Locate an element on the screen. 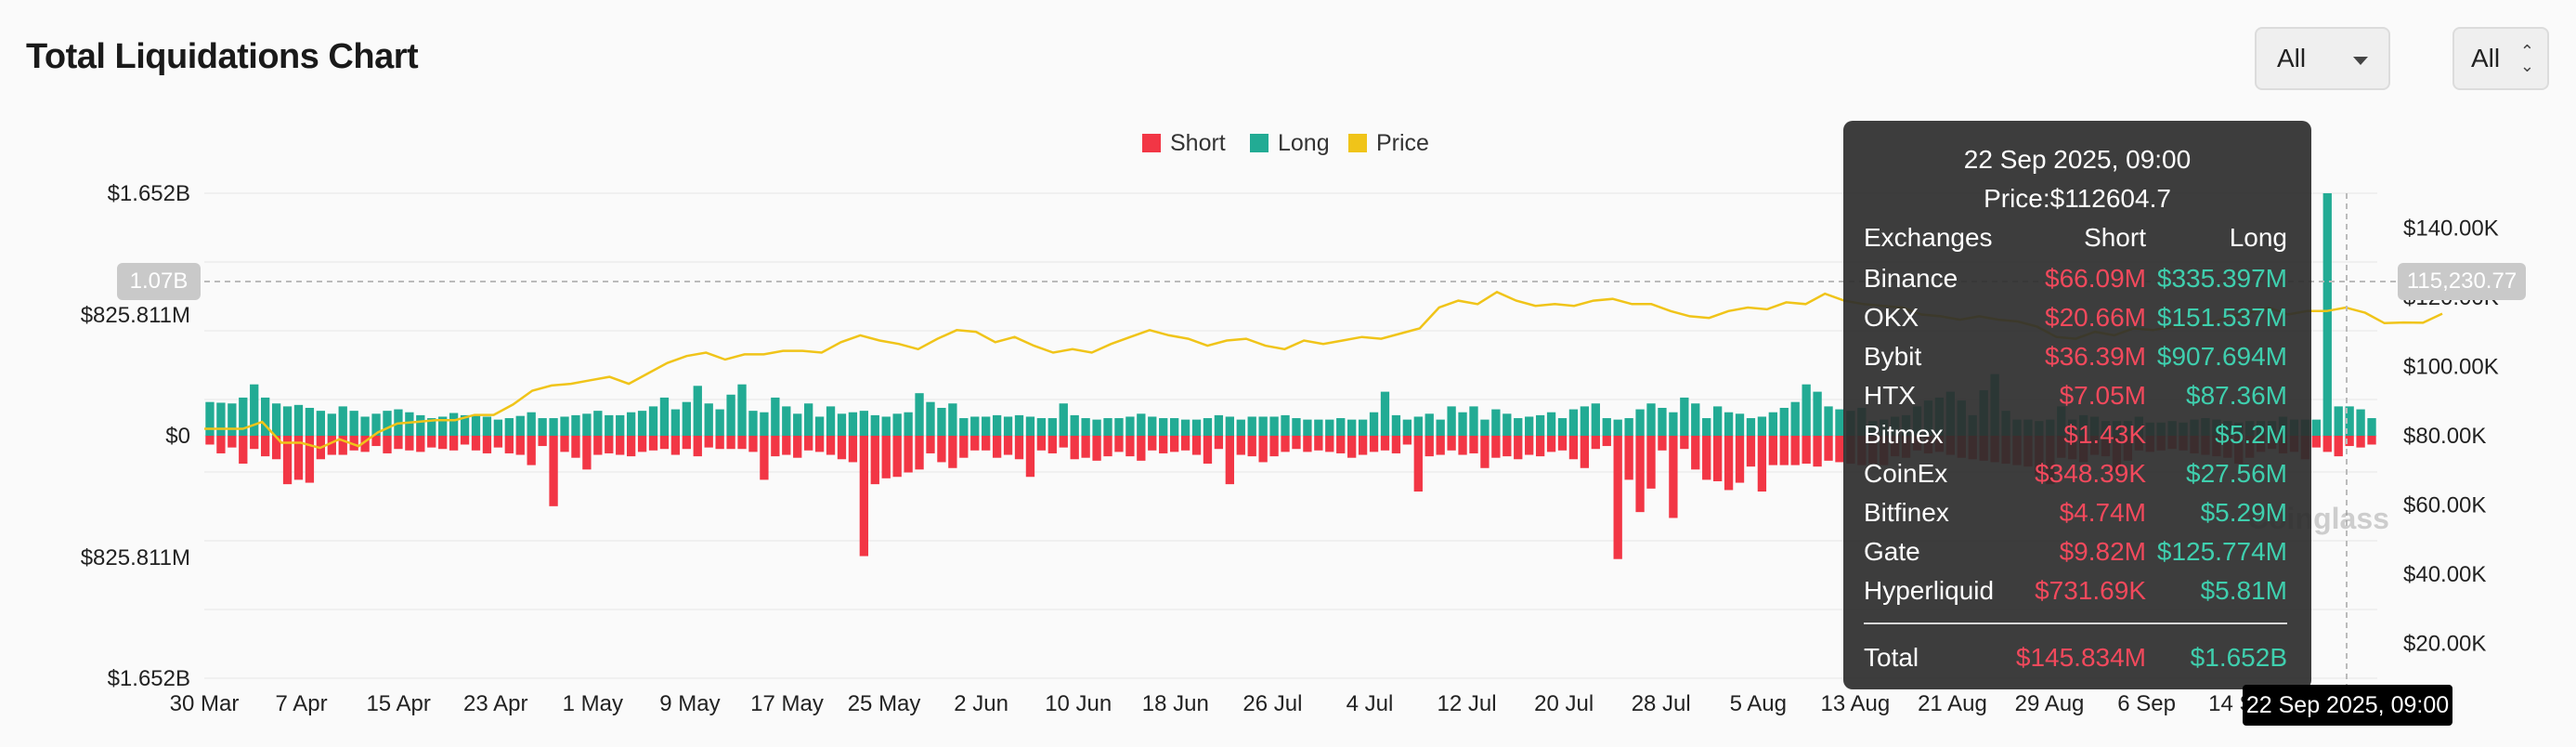 The image size is (2576, 747). tooltip-exchange-value: Bybit is located at coordinates (1893, 356).